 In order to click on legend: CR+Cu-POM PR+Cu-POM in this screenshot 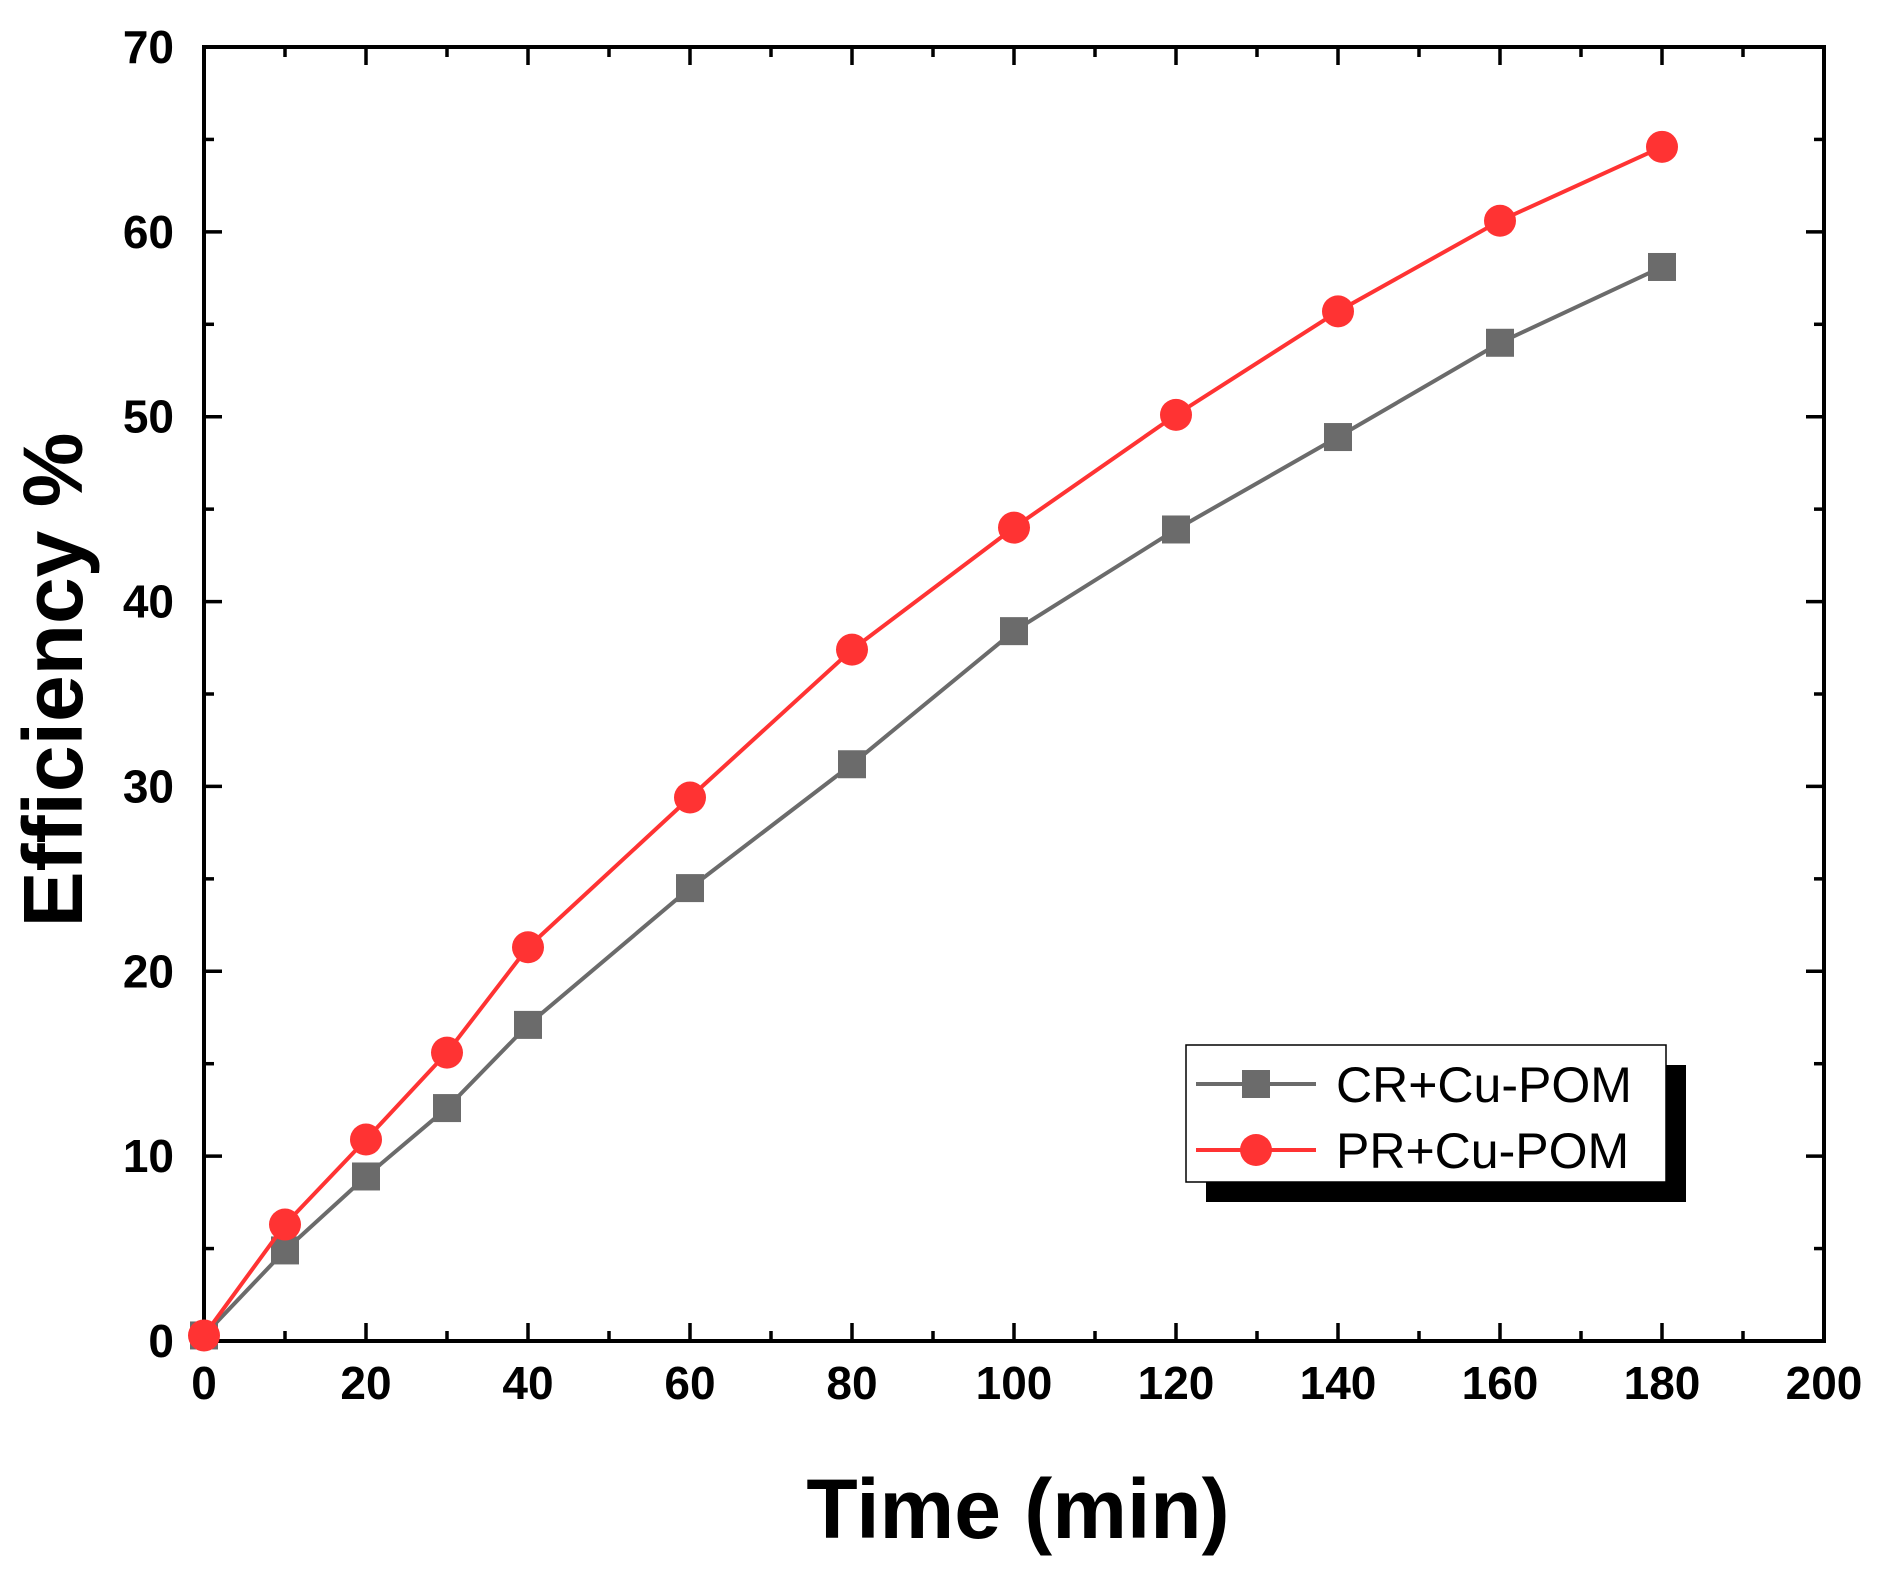, I will do `click(1435, 1123)`.